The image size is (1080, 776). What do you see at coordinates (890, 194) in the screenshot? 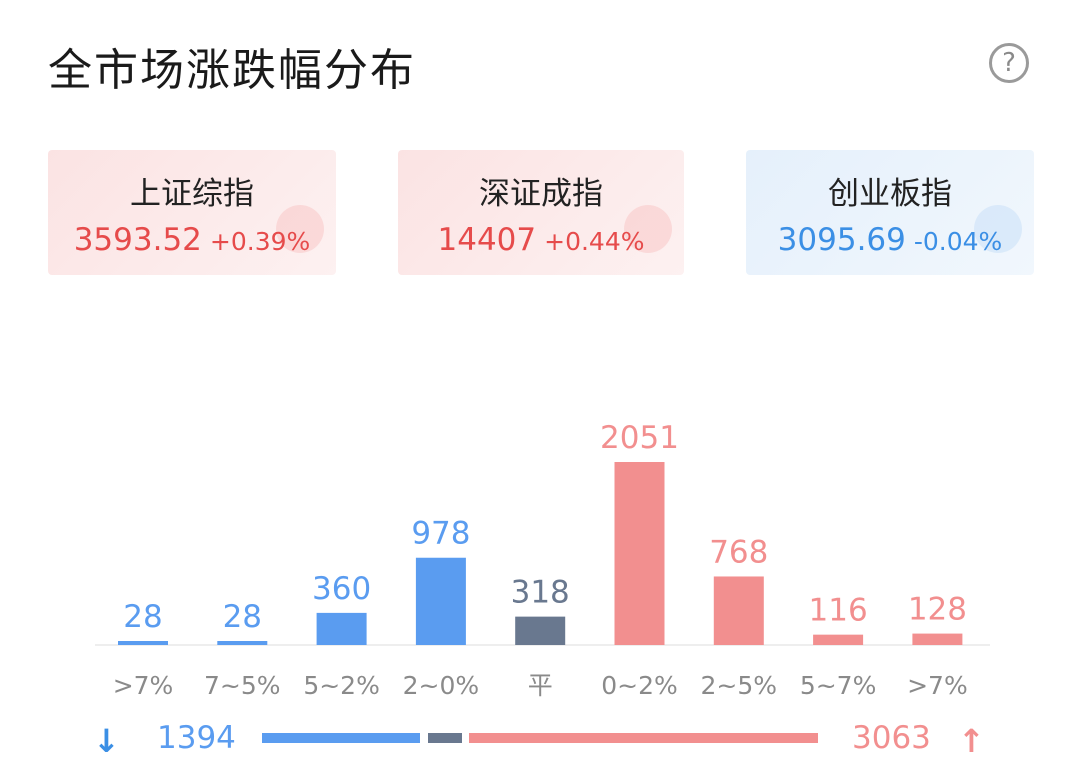
I see `index-name: 创业板指` at bounding box center [890, 194].